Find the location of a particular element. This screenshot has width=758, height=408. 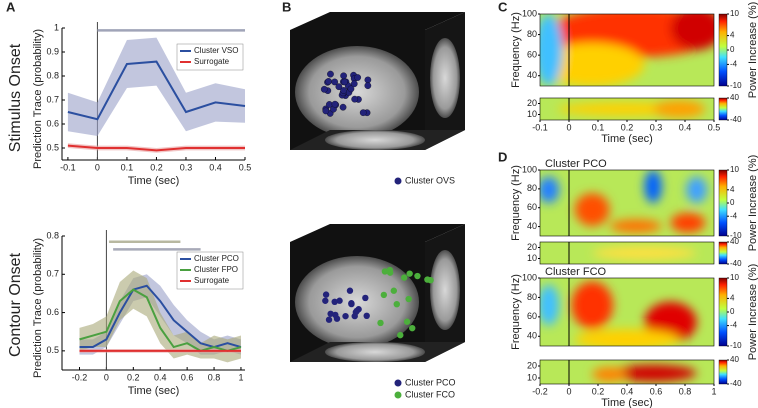

y-axis-label: Prediction Trace (probability) is located at coordinates (38, 308).